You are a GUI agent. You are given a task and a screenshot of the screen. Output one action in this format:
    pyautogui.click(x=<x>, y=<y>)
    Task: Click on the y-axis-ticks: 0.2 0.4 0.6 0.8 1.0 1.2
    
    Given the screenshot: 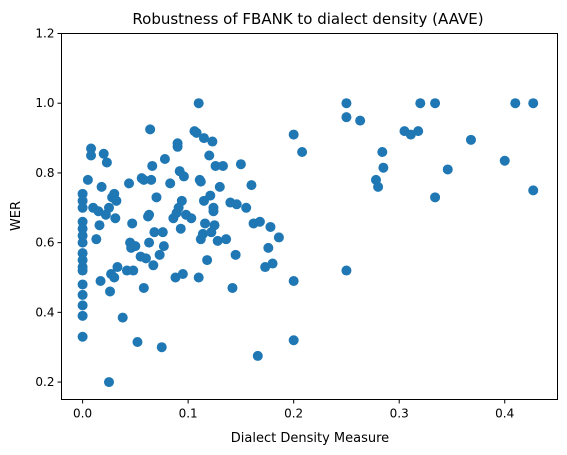 What is the action you would take?
    pyautogui.click(x=48, y=208)
    